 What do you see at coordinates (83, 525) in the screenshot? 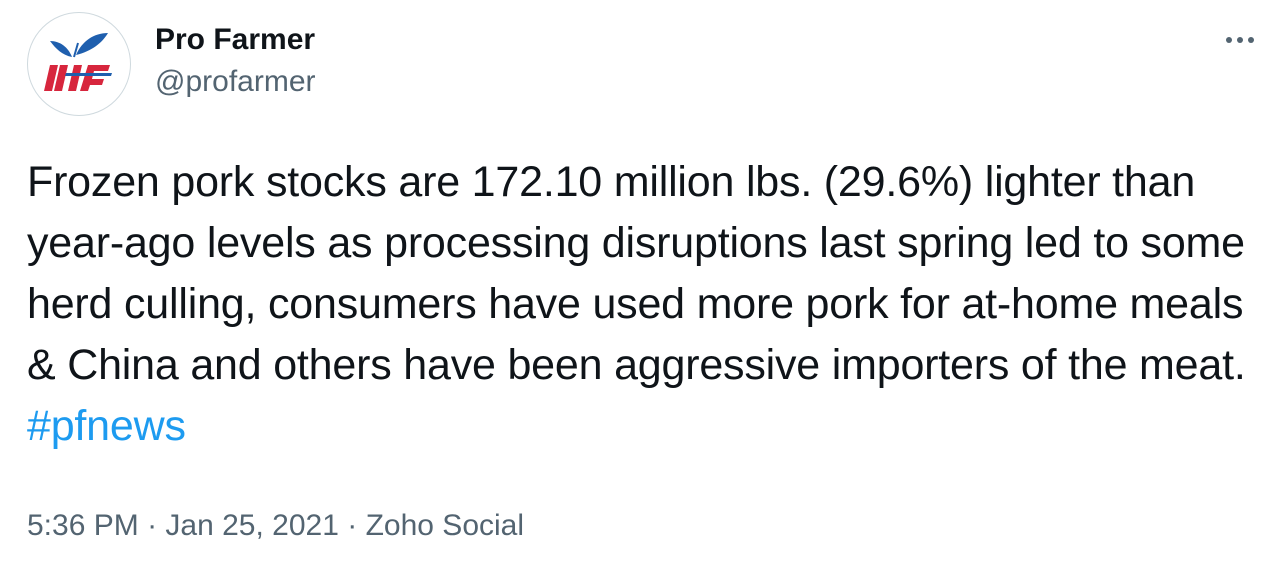
I see `tweet-time: 5:36 PM` at bounding box center [83, 525].